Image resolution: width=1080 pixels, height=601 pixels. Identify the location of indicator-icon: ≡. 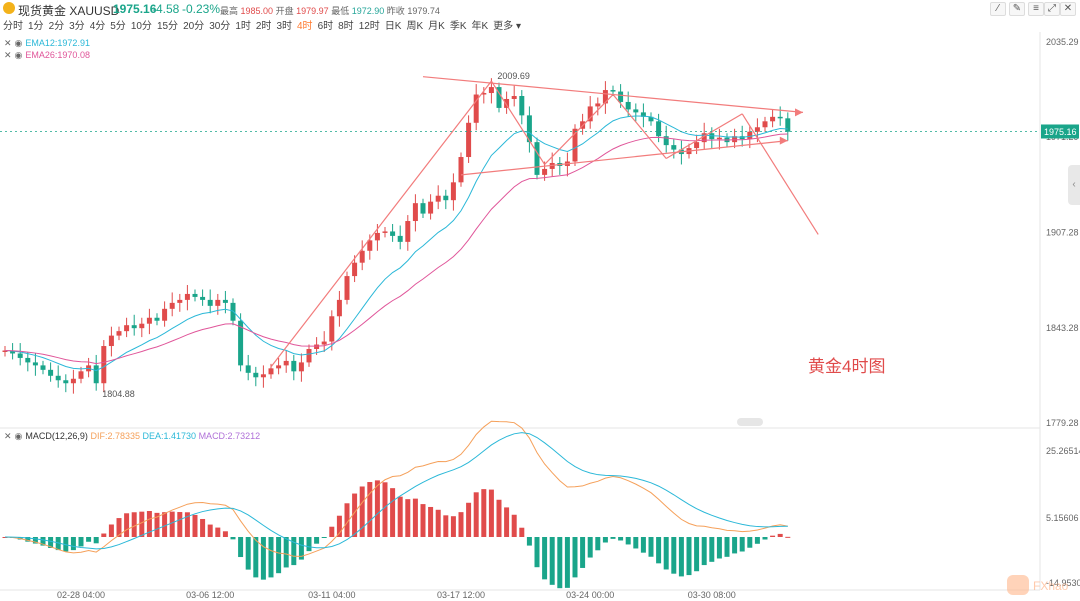
(1036, 9).